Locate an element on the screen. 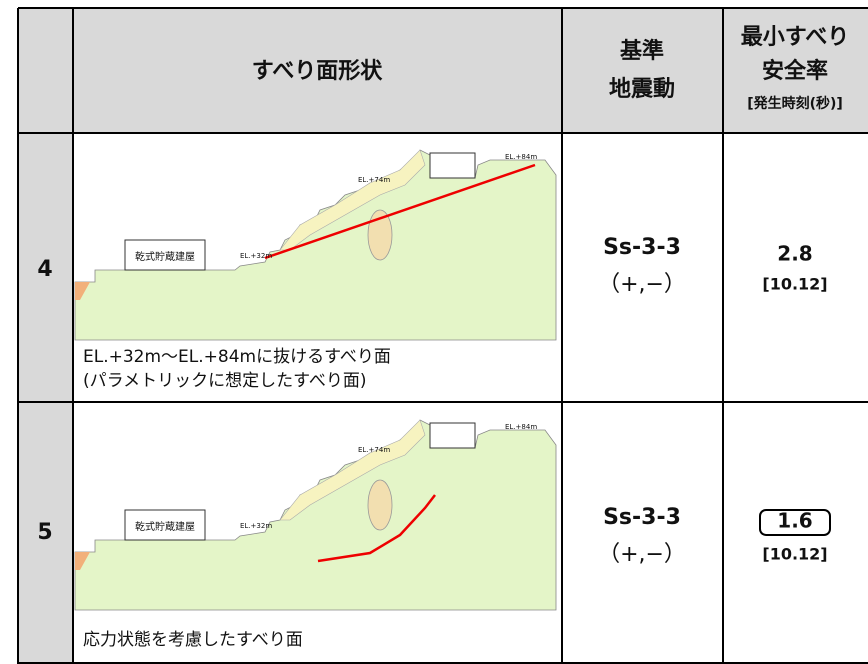  header: すべり面形状 is located at coordinates (317, 71).